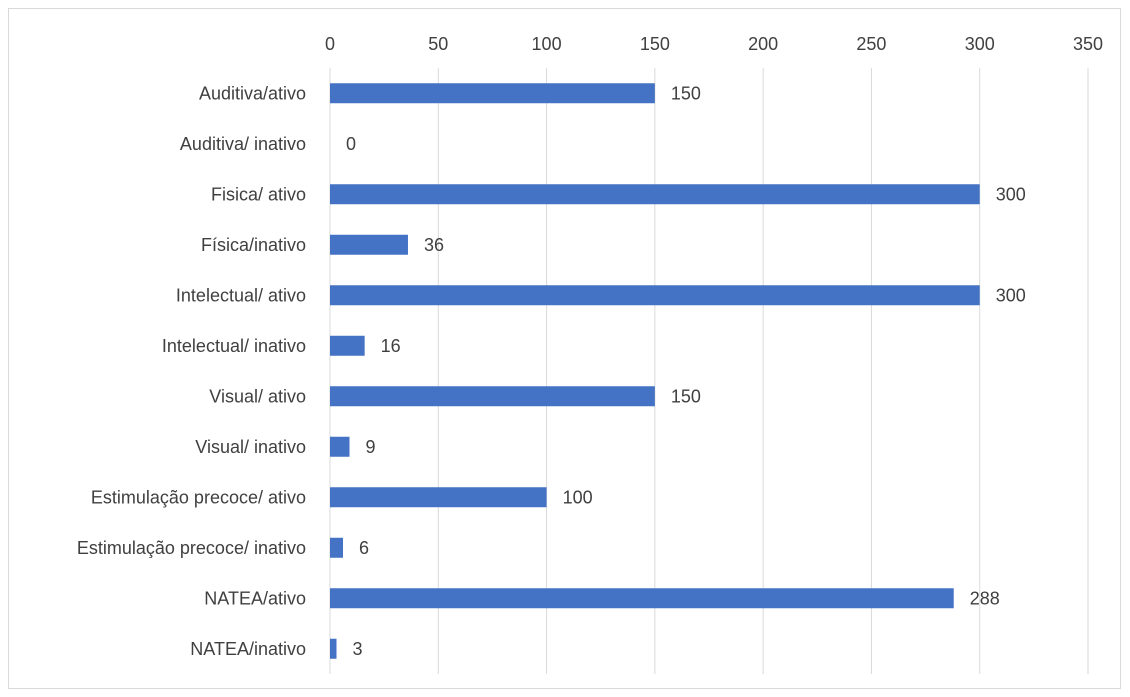  I want to click on data-label-6: 16, so click(391, 346).